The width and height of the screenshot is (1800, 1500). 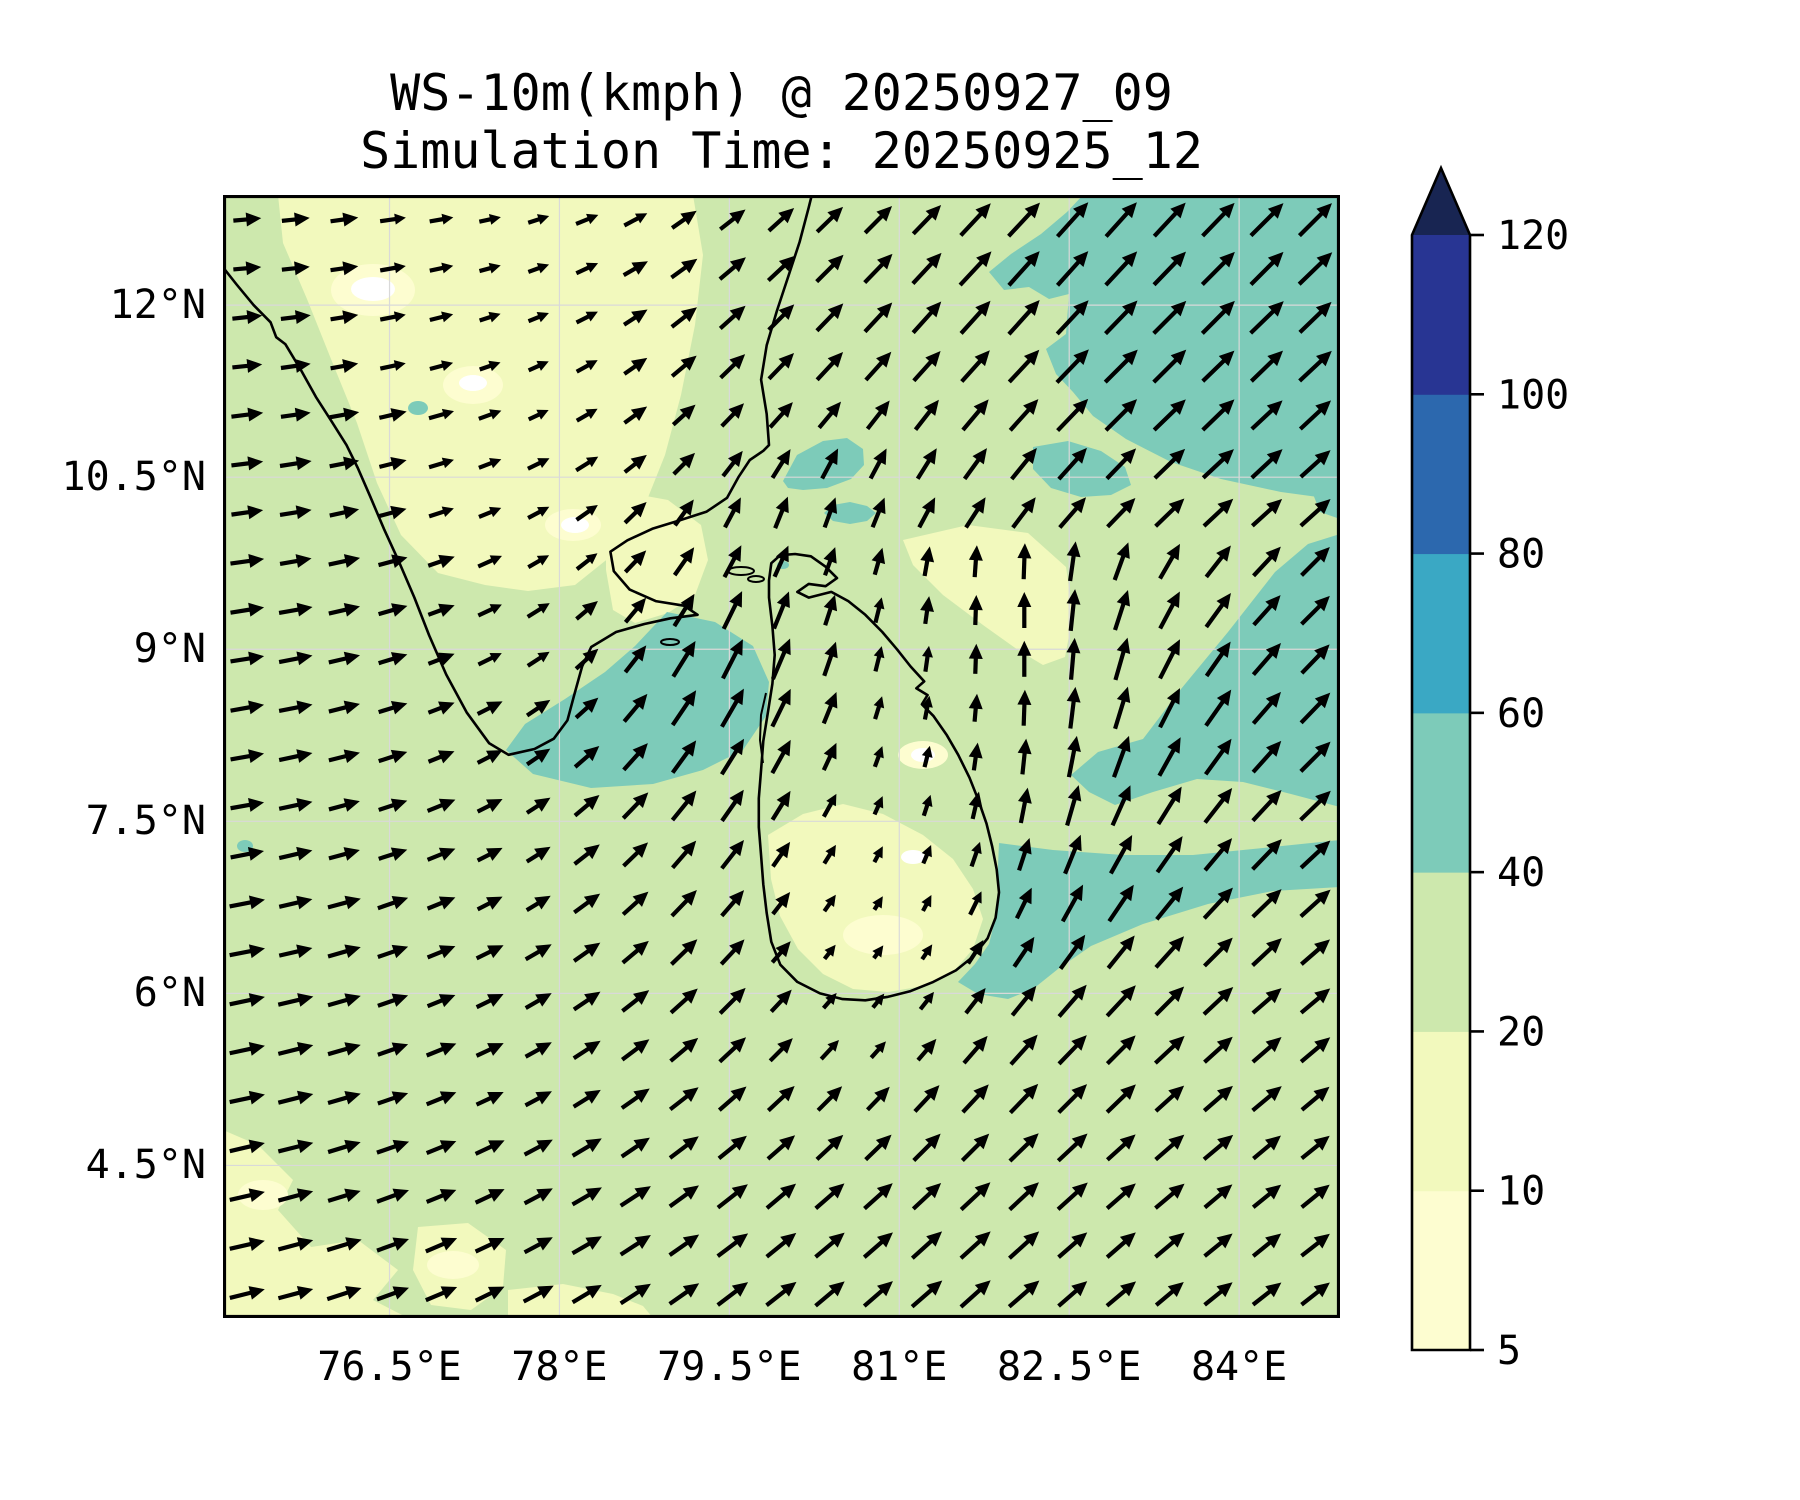 I want to click on colorbar-segment, so click(x=1441, y=792).